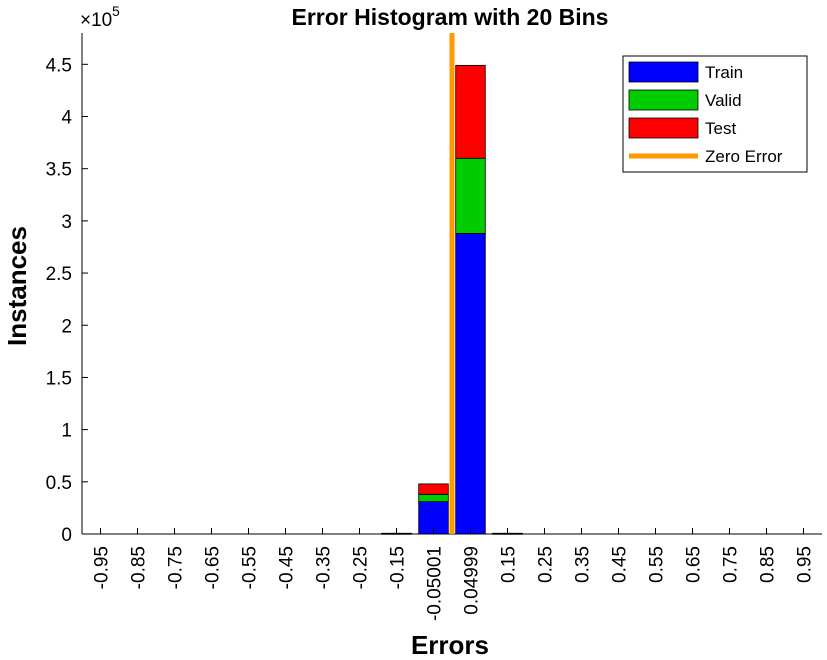 This screenshot has height=660, width=827. I want to click on legend-label-valid: Valid, so click(723, 100).